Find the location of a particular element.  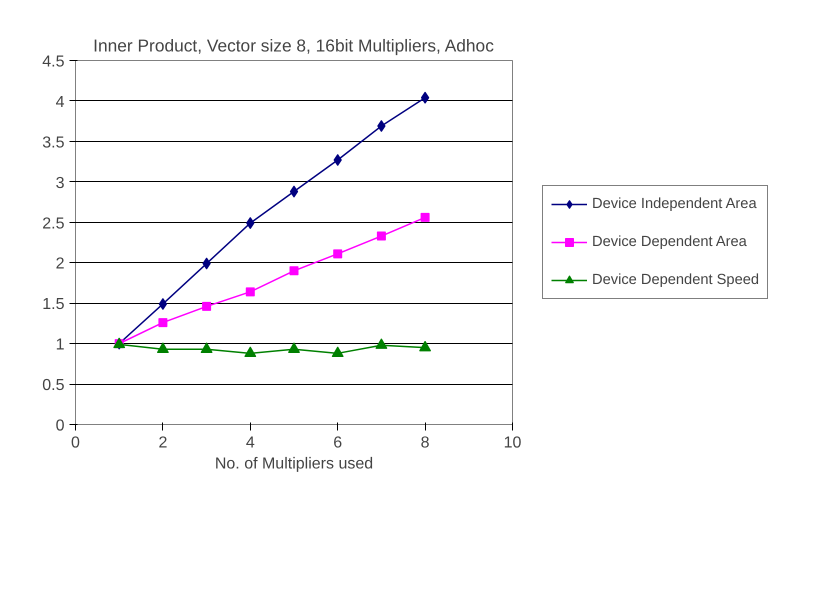

y-tick-label: 3 is located at coordinates (60, 183).